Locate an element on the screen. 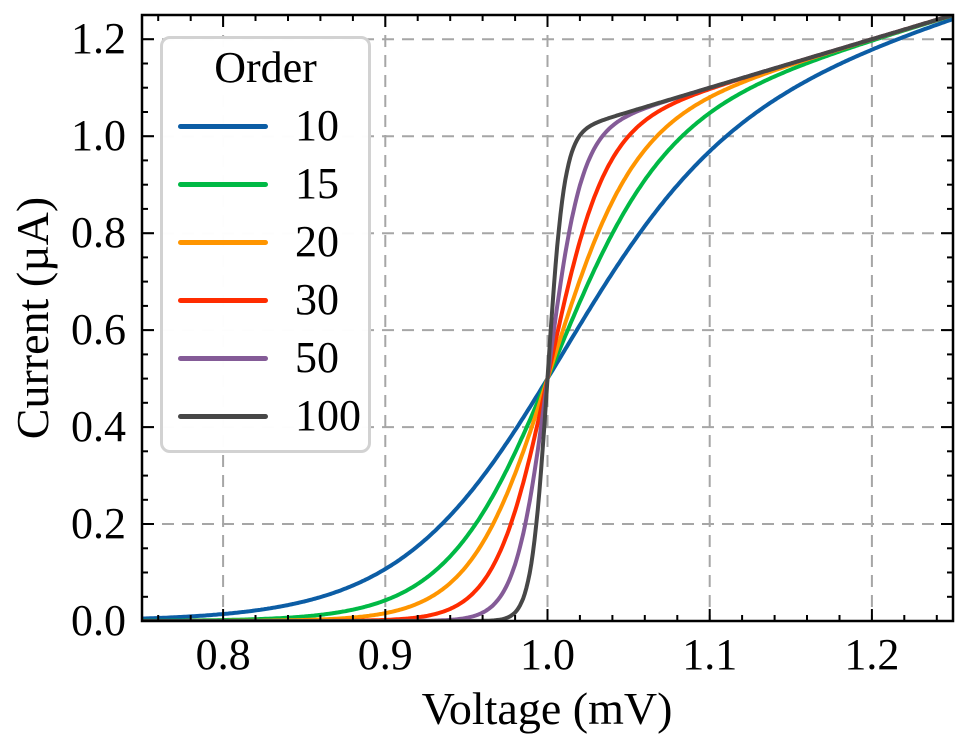  legend-item-label: 10 is located at coordinates (317, 125).